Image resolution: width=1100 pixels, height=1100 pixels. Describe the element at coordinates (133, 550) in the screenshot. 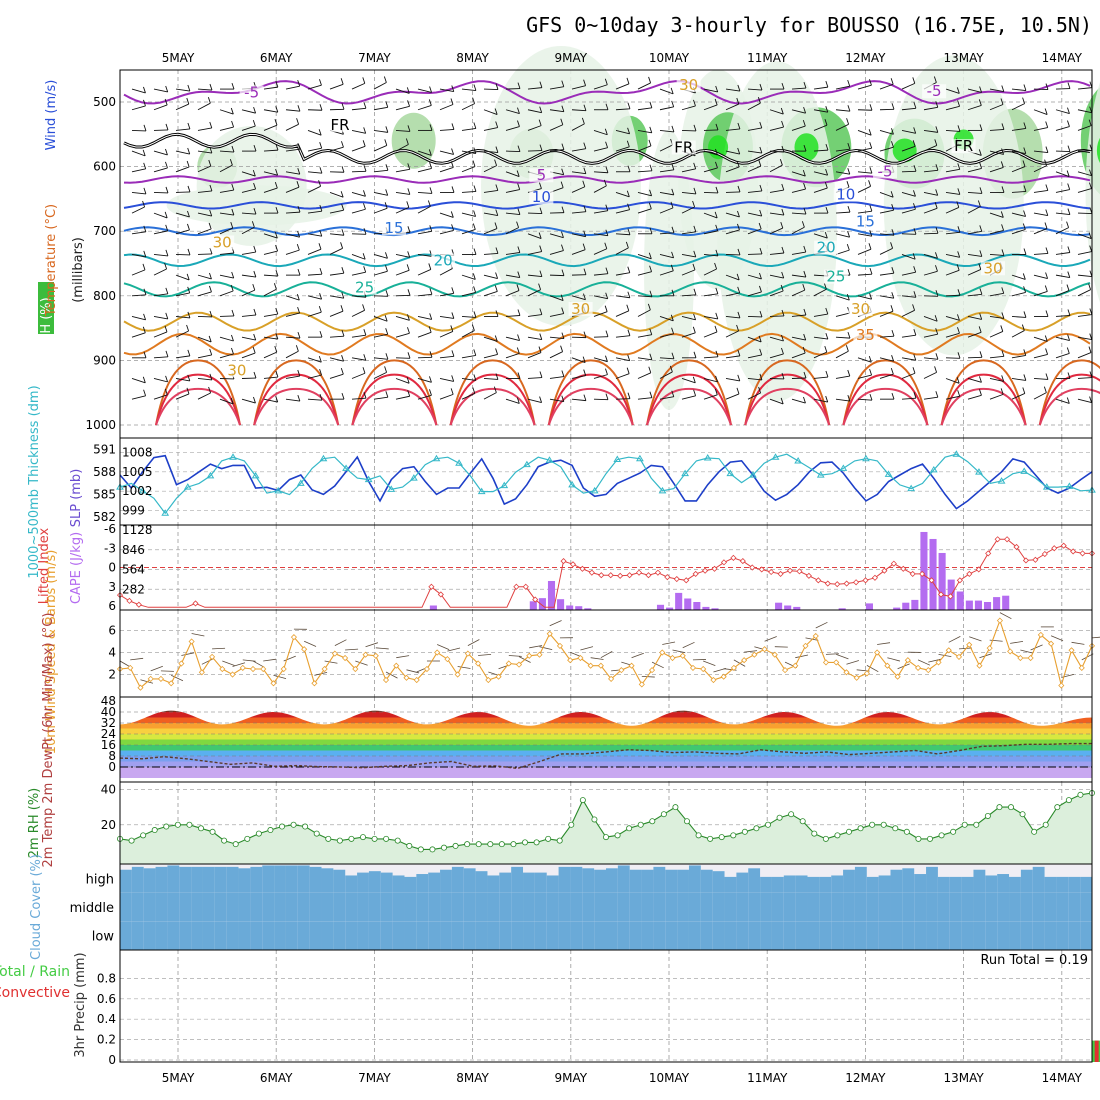

I see `cape-tick: 846` at that location.